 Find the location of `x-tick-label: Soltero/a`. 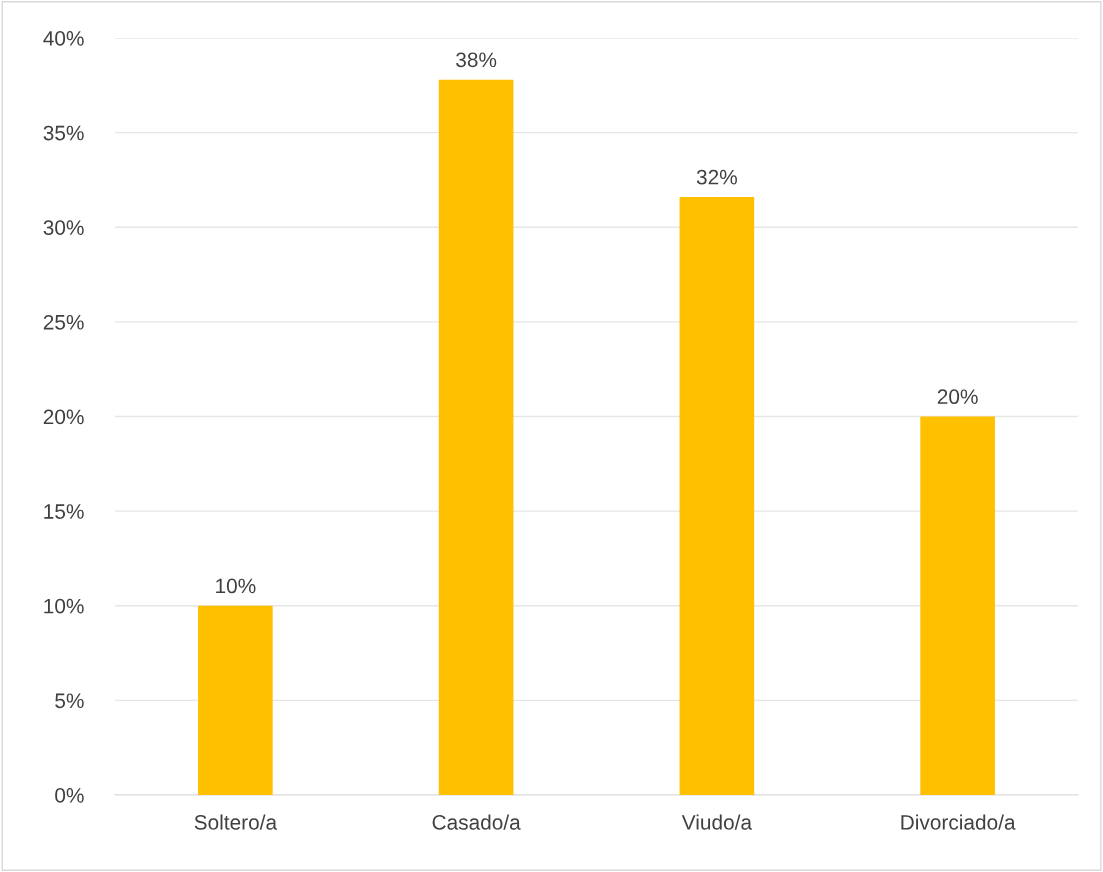

x-tick-label: Soltero/a is located at coordinates (236, 822).